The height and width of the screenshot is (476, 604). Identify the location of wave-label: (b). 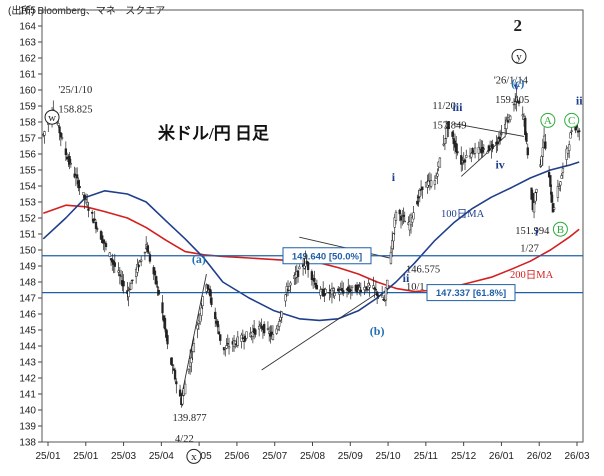
(377, 331).